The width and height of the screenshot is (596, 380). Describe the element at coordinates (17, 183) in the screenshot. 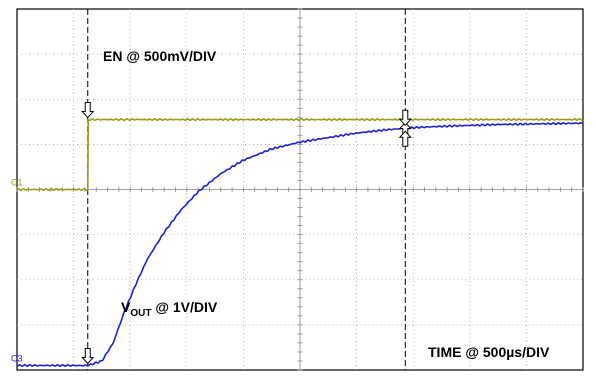

I see `channel-label-c1: C1` at that location.